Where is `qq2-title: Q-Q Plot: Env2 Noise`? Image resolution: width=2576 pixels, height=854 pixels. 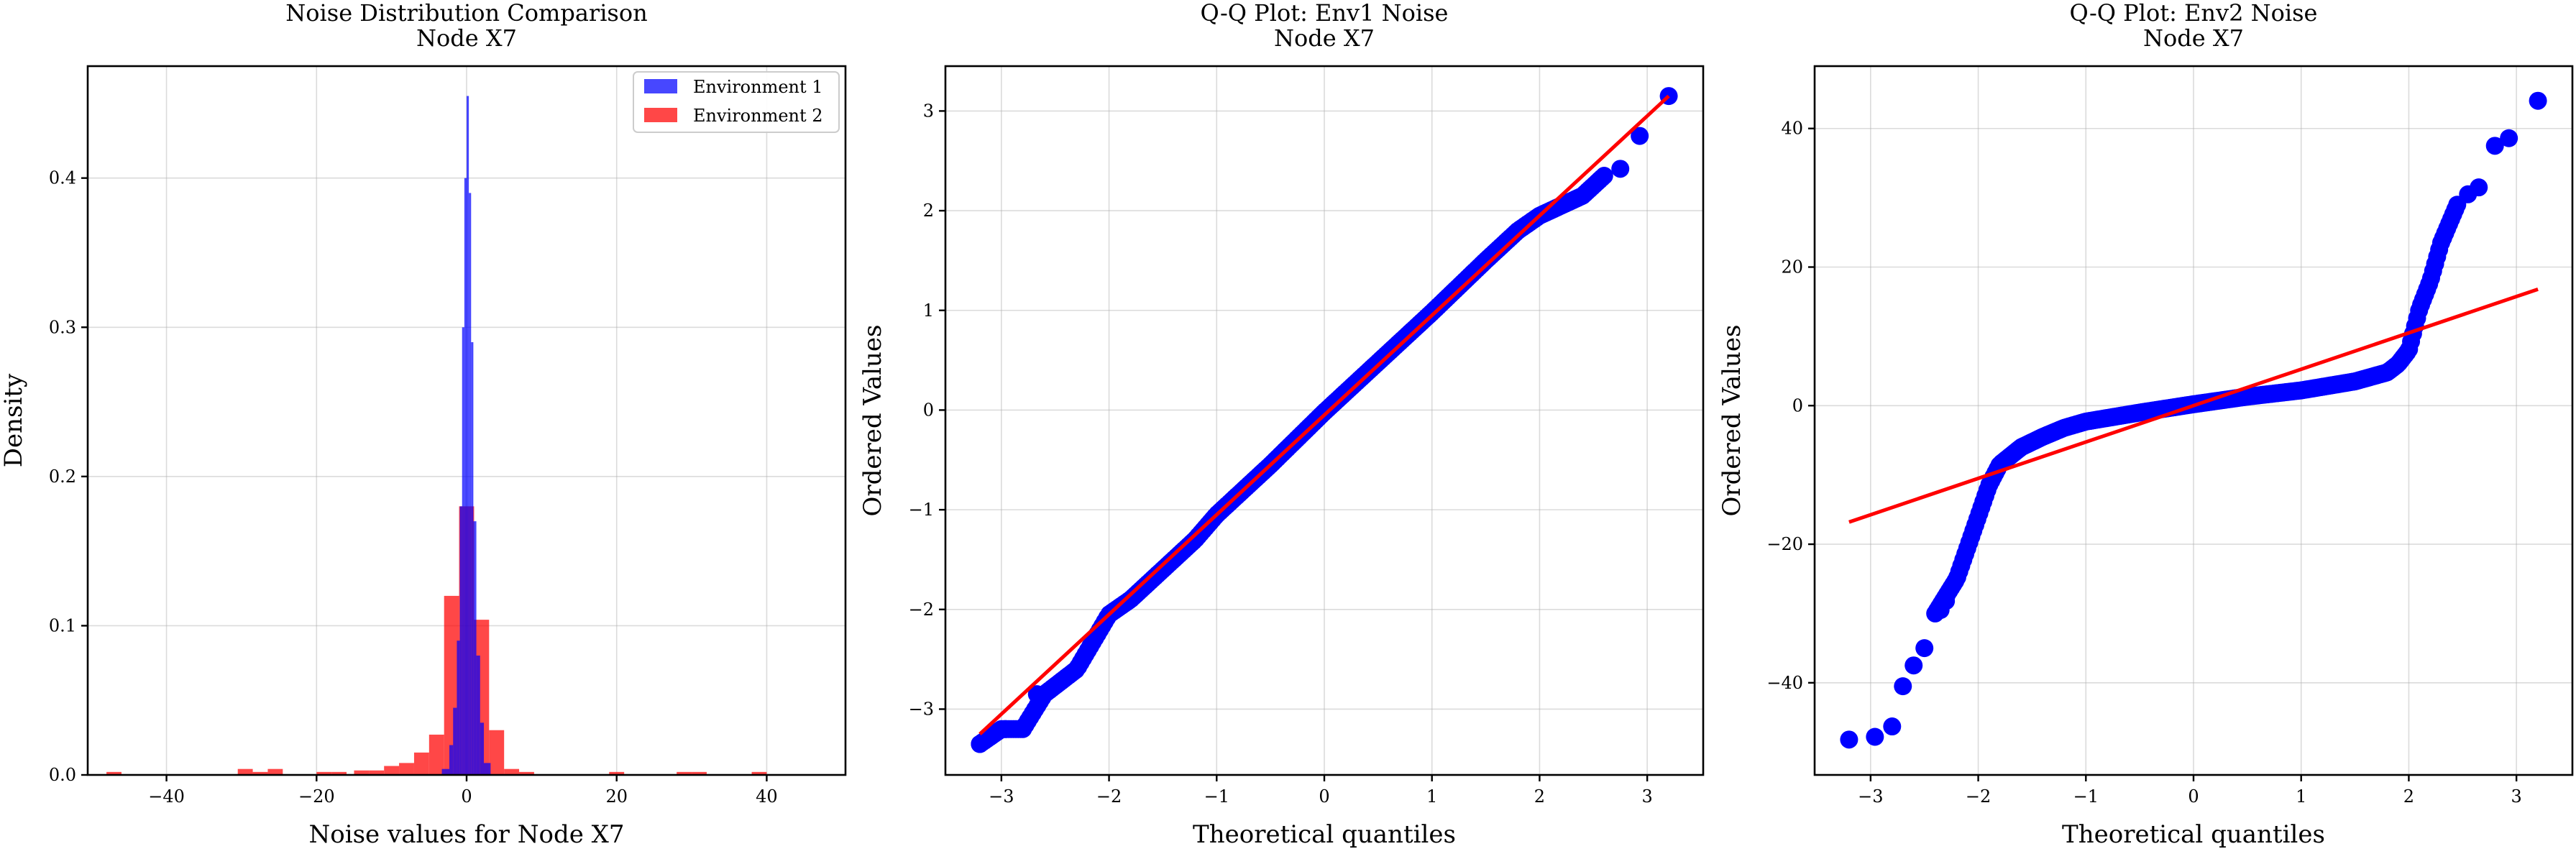 qq2-title: Q-Q Plot: Env2 Noise is located at coordinates (2194, 13).